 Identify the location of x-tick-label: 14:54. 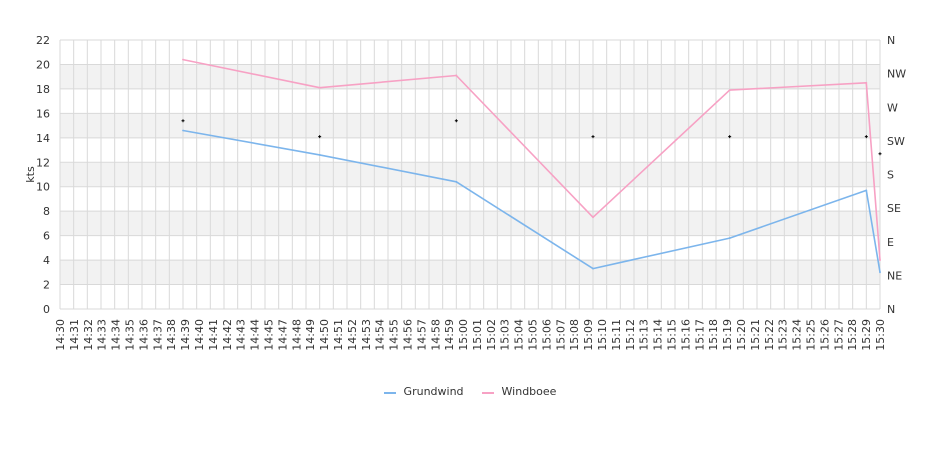
(380, 335).